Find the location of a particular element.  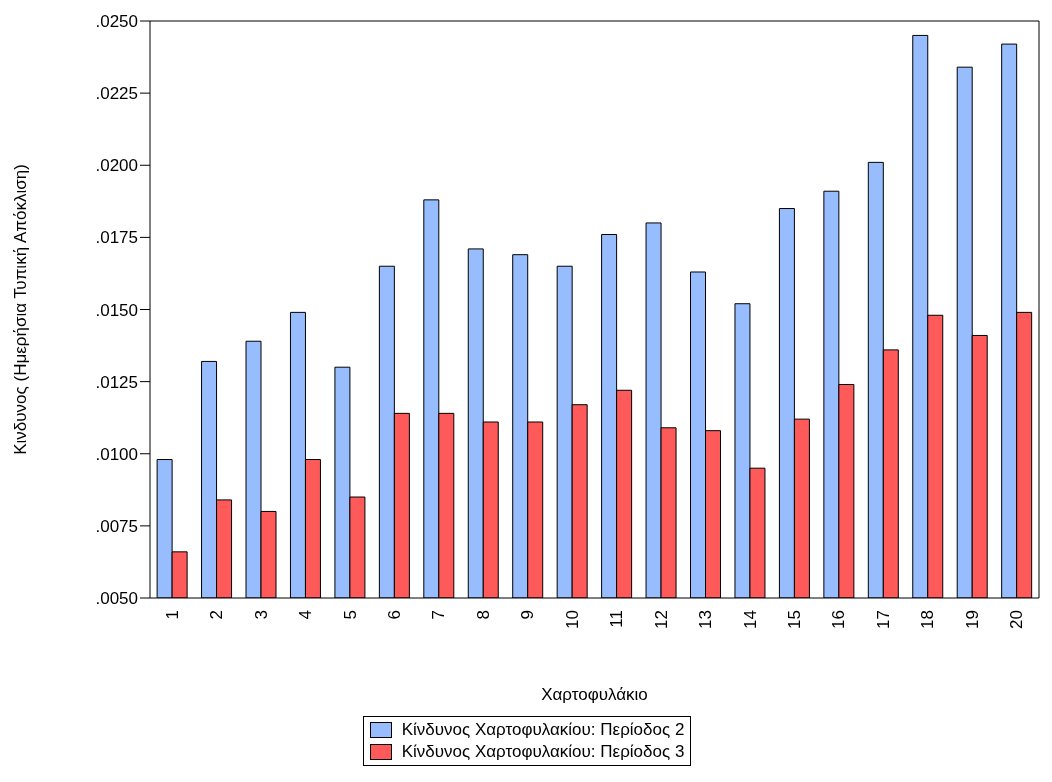

x-tick-label: 14 is located at coordinates (750, 619).